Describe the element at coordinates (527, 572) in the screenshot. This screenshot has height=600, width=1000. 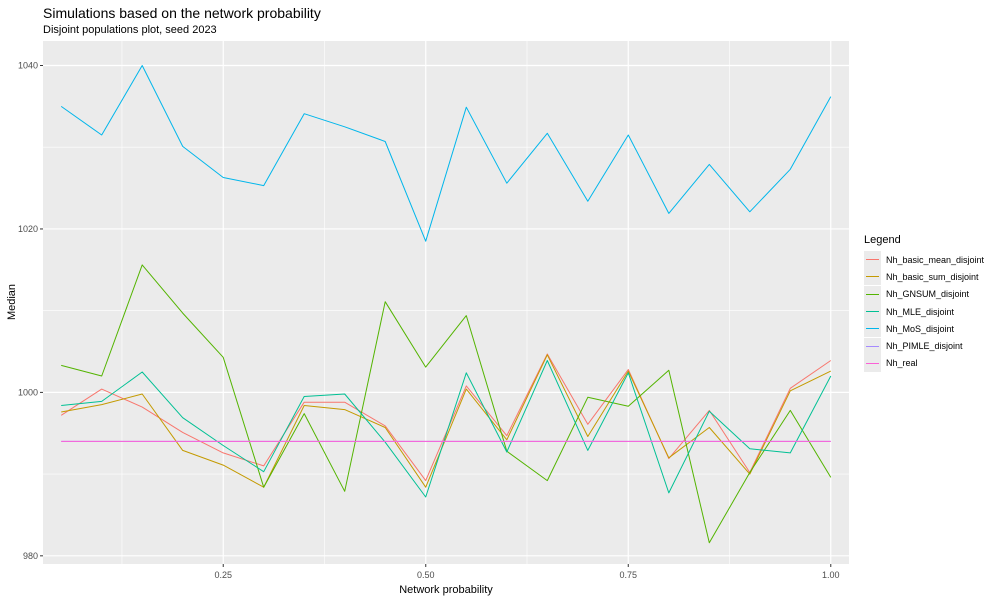
I see `x-axis: 0.25 0.50 0.75 1.00` at that location.